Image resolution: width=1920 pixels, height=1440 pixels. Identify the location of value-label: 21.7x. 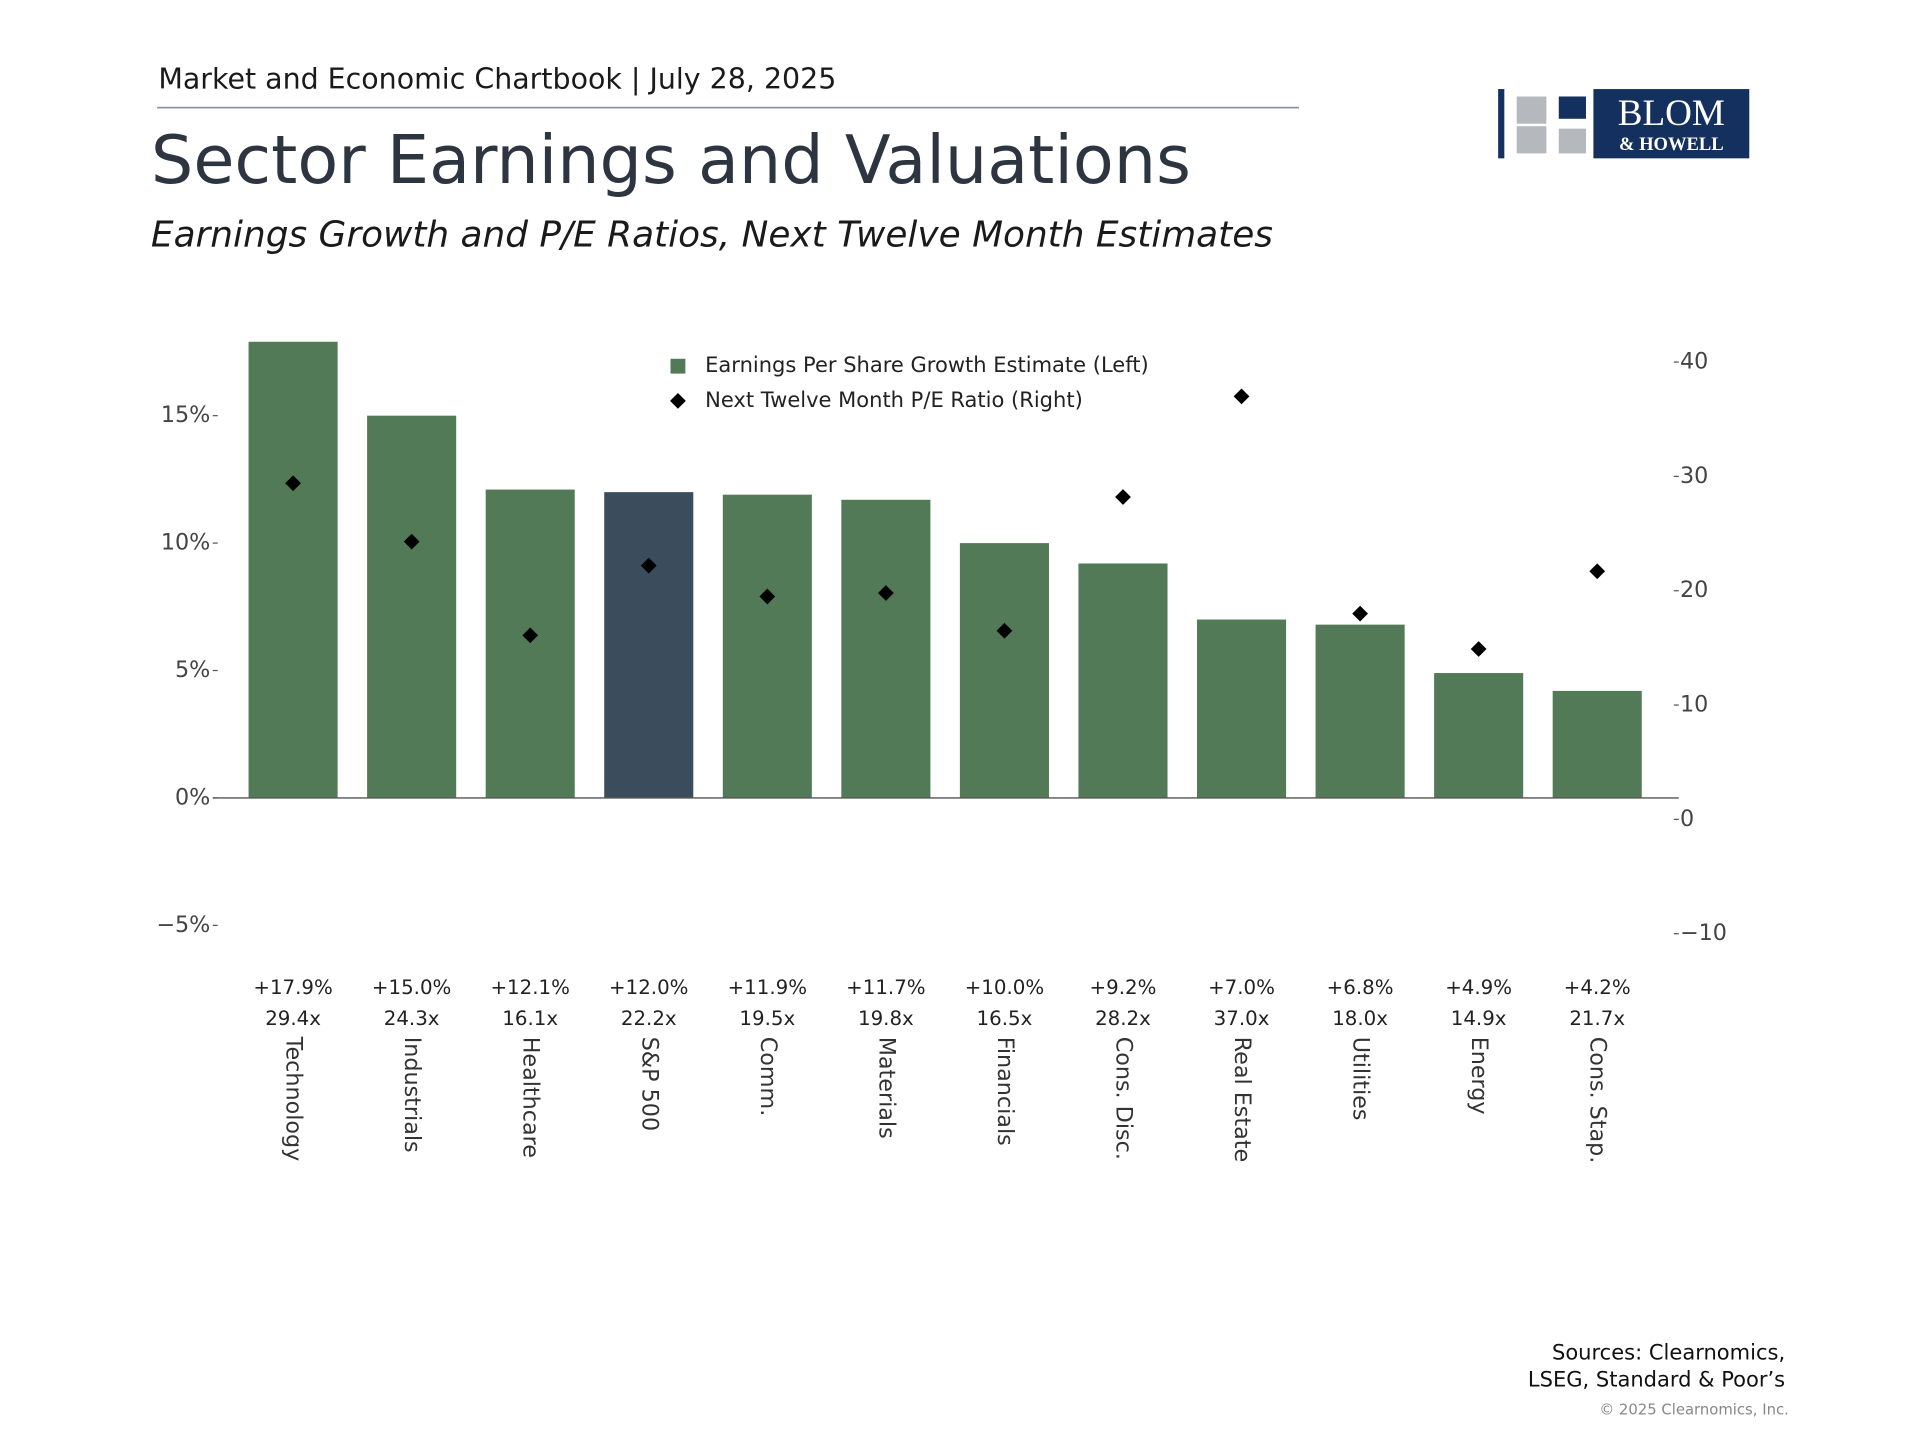
(1597, 1018).